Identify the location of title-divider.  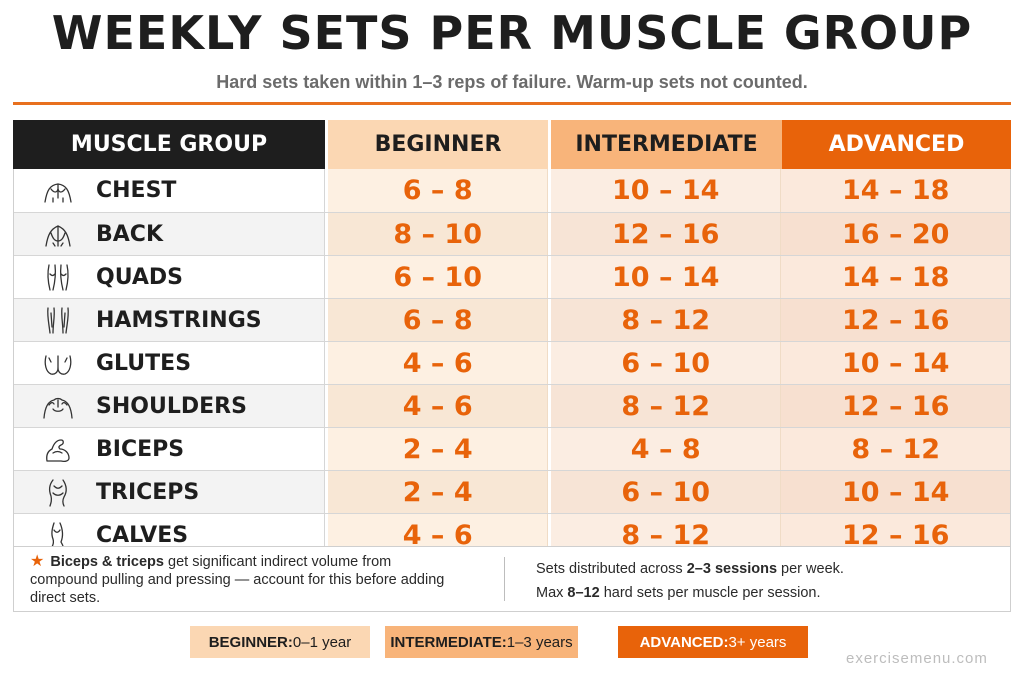
(512, 103).